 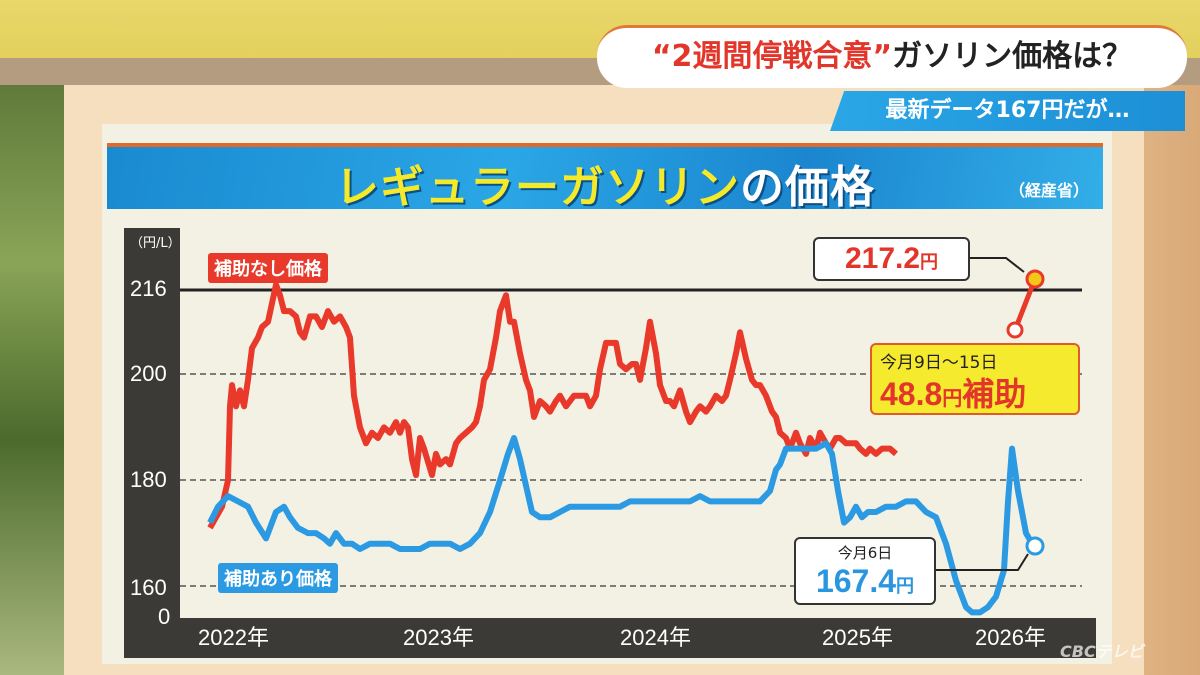 I want to click on chart-title-band: レギュラーガソリンの価格 （経産省）, so click(x=605, y=178).